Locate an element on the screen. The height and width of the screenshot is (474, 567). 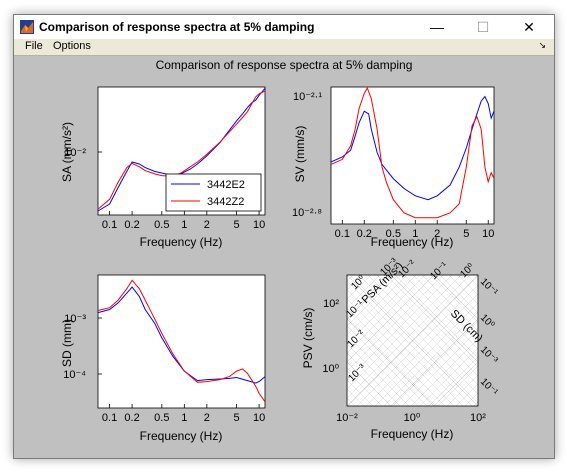
sv-series-3442Z2 is located at coordinates (412, 152).